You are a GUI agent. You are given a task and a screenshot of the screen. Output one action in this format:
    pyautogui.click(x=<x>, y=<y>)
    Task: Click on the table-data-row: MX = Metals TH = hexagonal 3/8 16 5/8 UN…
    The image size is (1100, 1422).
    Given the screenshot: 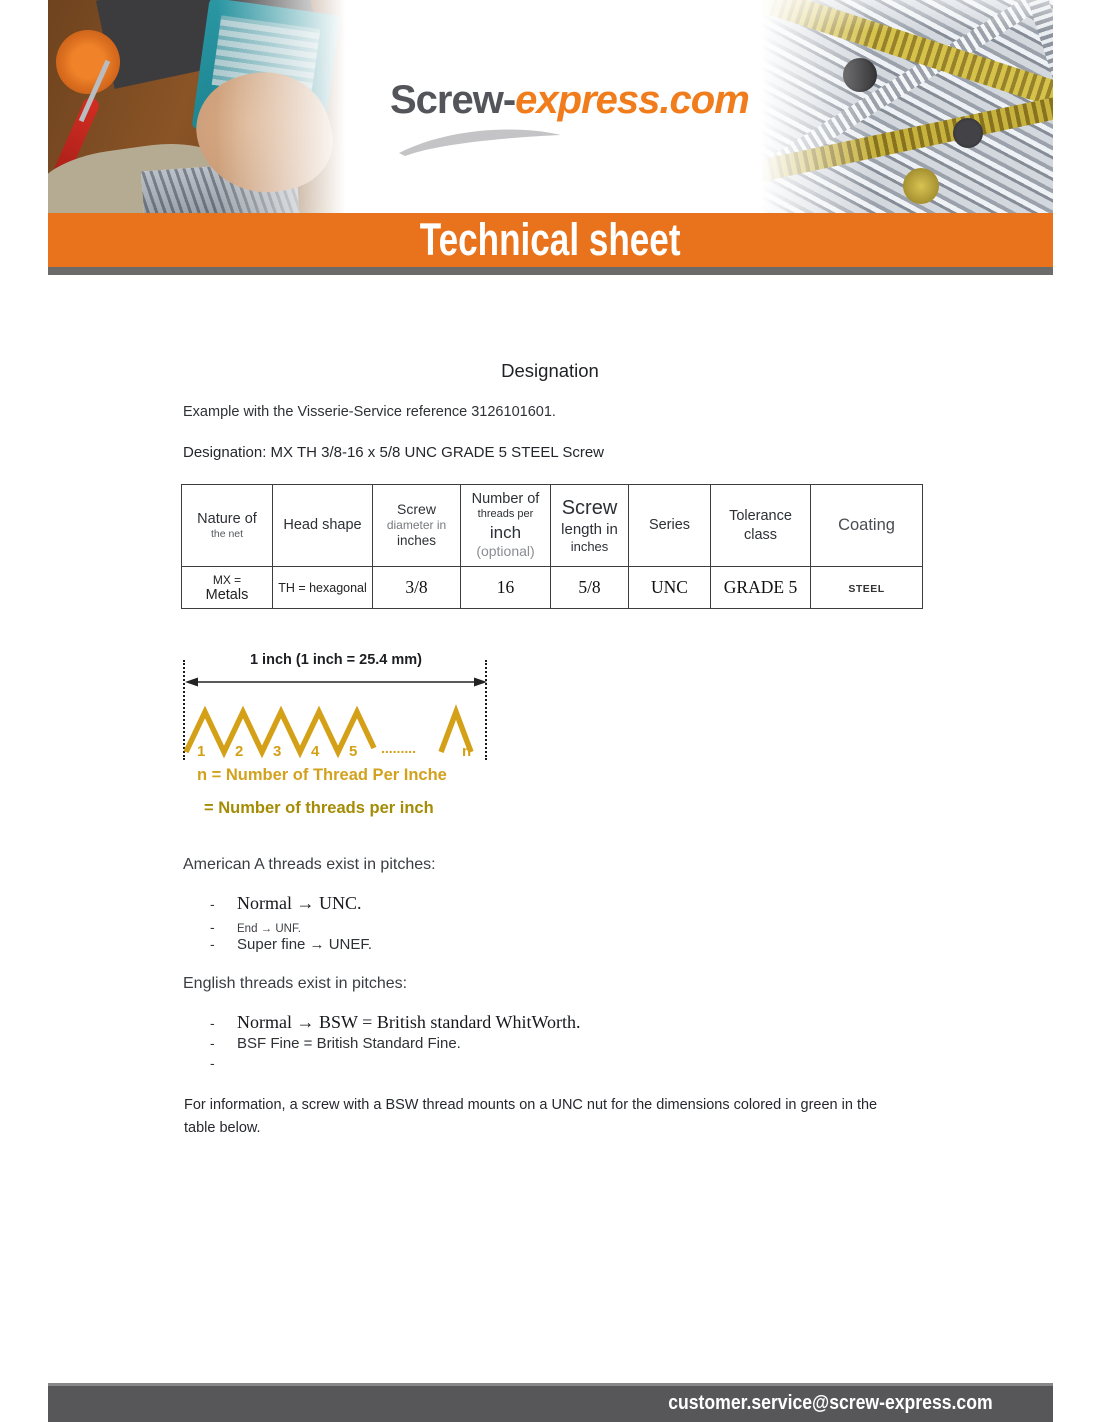 What is the action you would take?
    pyautogui.click(x=552, y=587)
    